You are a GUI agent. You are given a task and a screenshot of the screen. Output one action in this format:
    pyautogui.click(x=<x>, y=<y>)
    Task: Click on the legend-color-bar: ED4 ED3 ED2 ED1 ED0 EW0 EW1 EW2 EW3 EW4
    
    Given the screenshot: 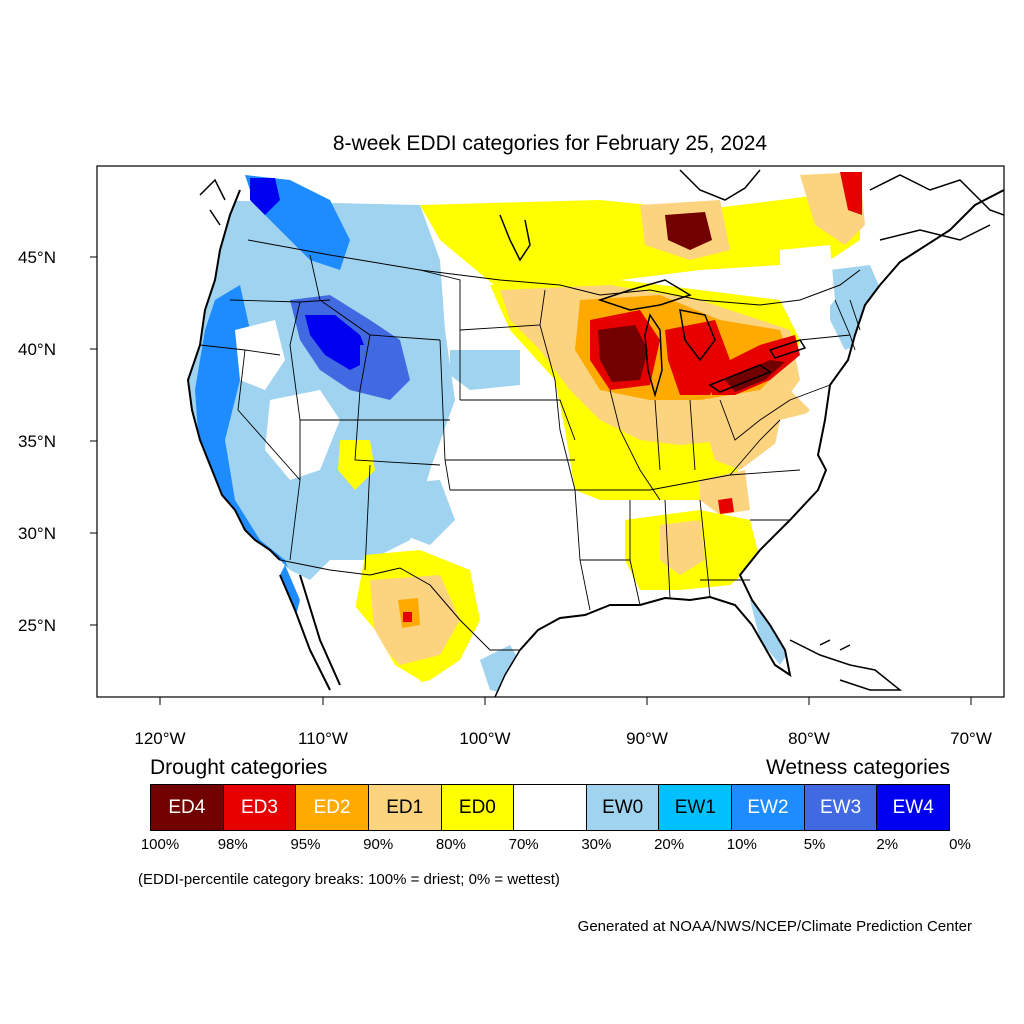 What is the action you would take?
    pyautogui.click(x=550, y=807)
    